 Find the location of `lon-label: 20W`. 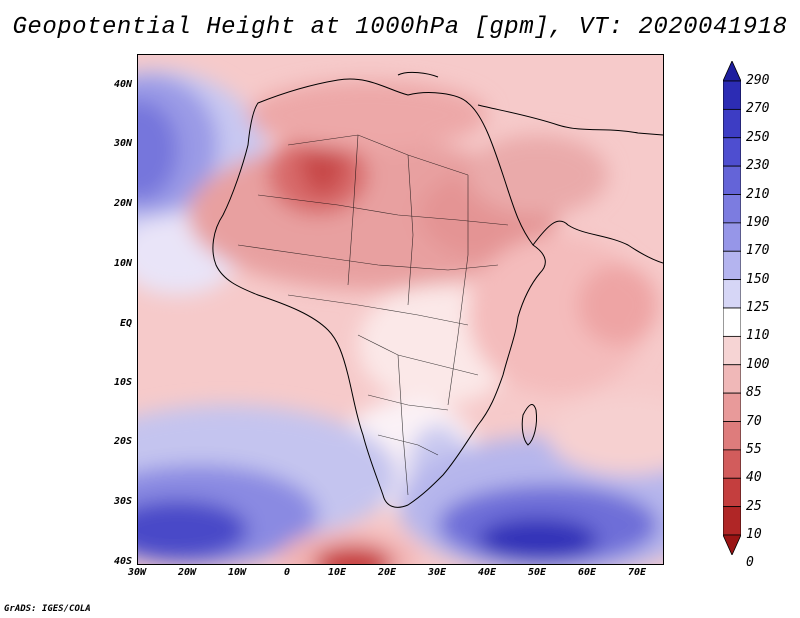

lon-label: 20W is located at coordinates (187, 572).